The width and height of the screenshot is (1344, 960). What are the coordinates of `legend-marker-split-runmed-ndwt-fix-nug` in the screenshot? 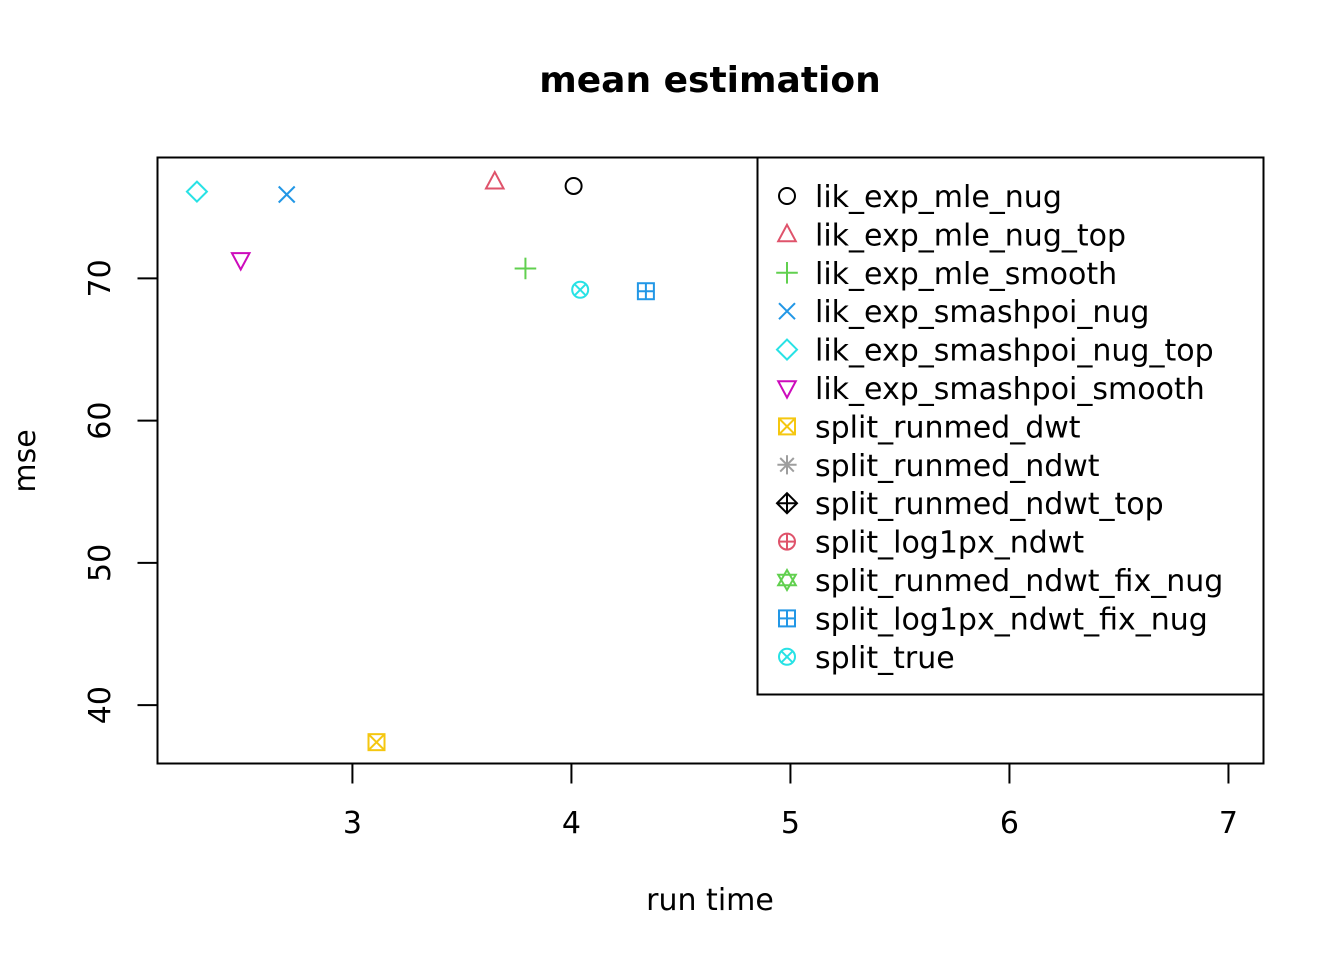 It's located at (787, 580).